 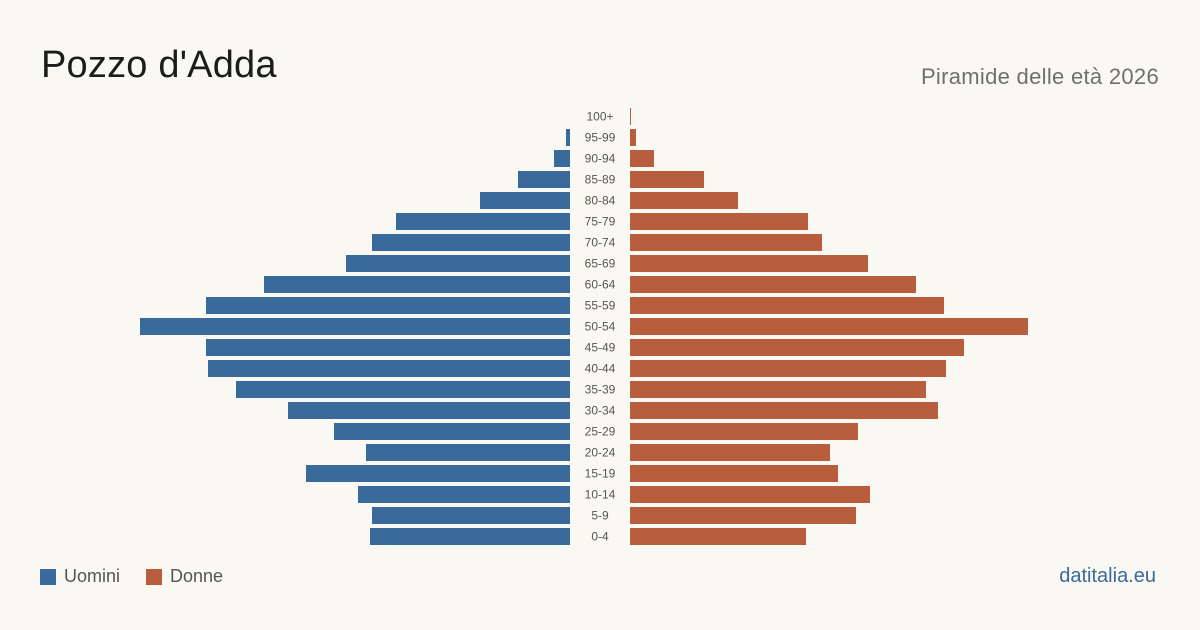 What do you see at coordinates (600, 411) in the screenshot?
I see `age-label-30-34: 30-34` at bounding box center [600, 411].